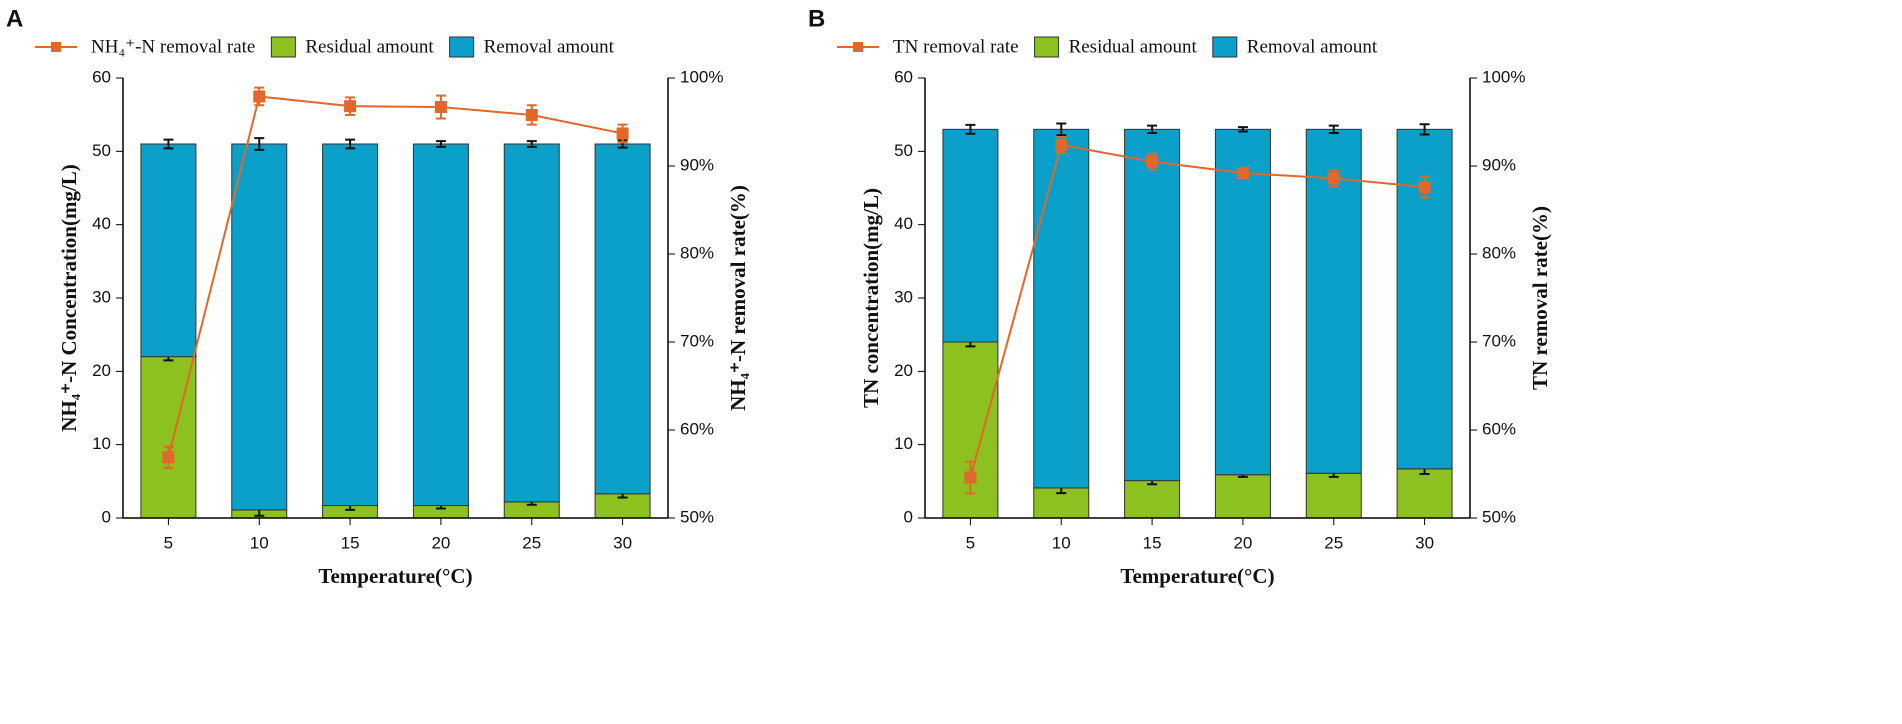 The height and width of the screenshot is (724, 1902). I want to click on y2-axis-title: NH₄⁺-N removal rate(%), so click(738, 298).